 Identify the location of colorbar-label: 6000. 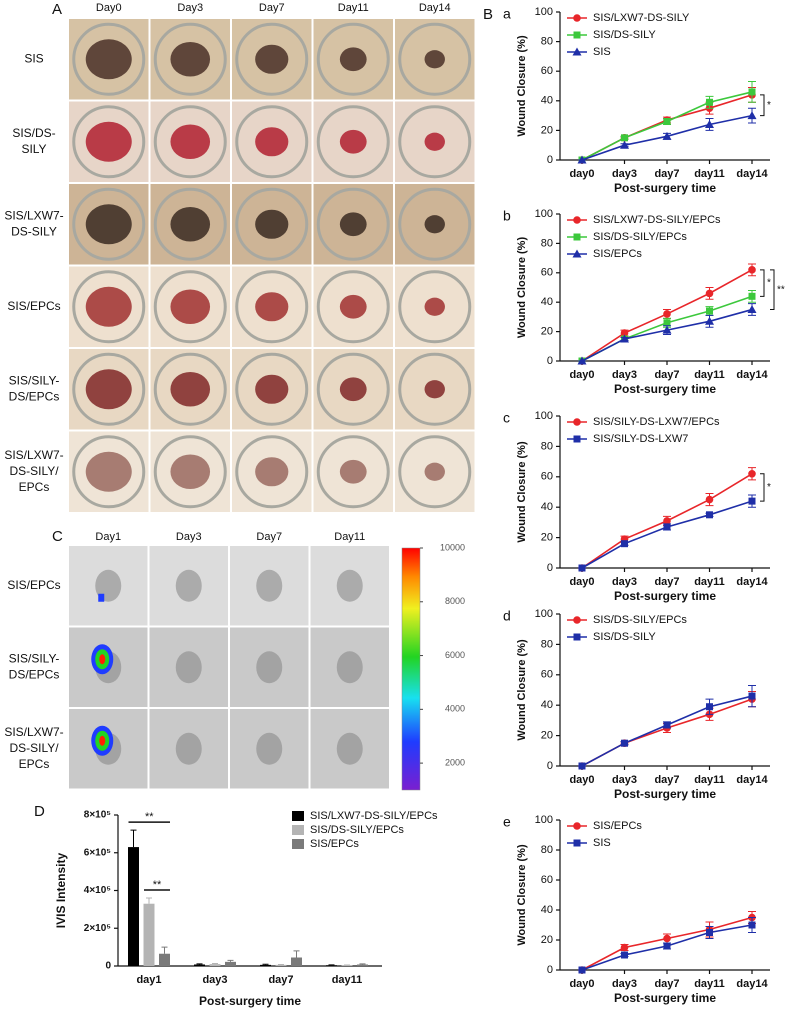
(455, 655).